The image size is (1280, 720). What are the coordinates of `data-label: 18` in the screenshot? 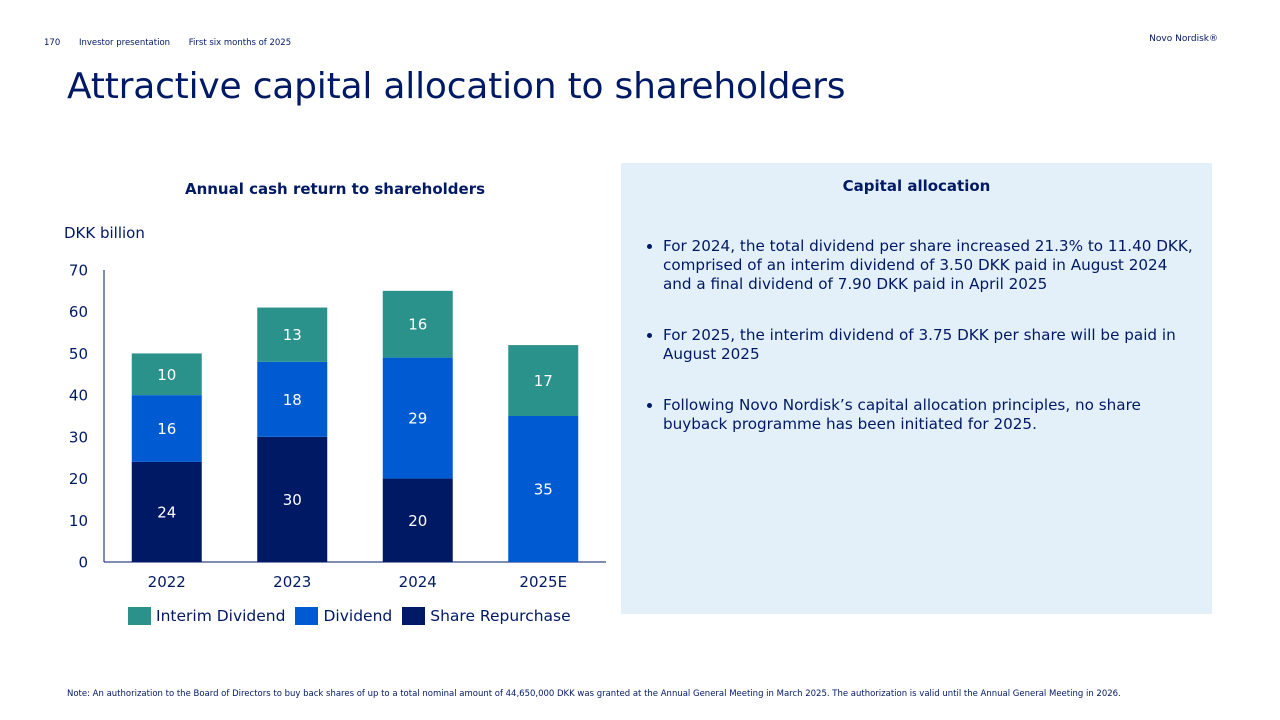 It's located at (292, 400).